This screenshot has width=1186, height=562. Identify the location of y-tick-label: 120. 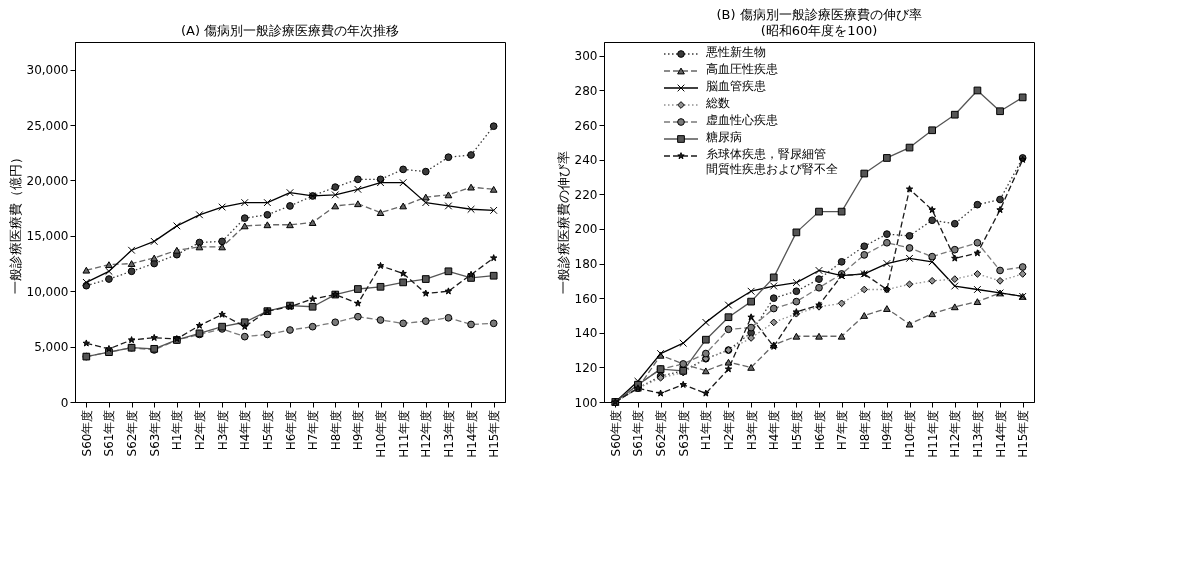
(586, 367).